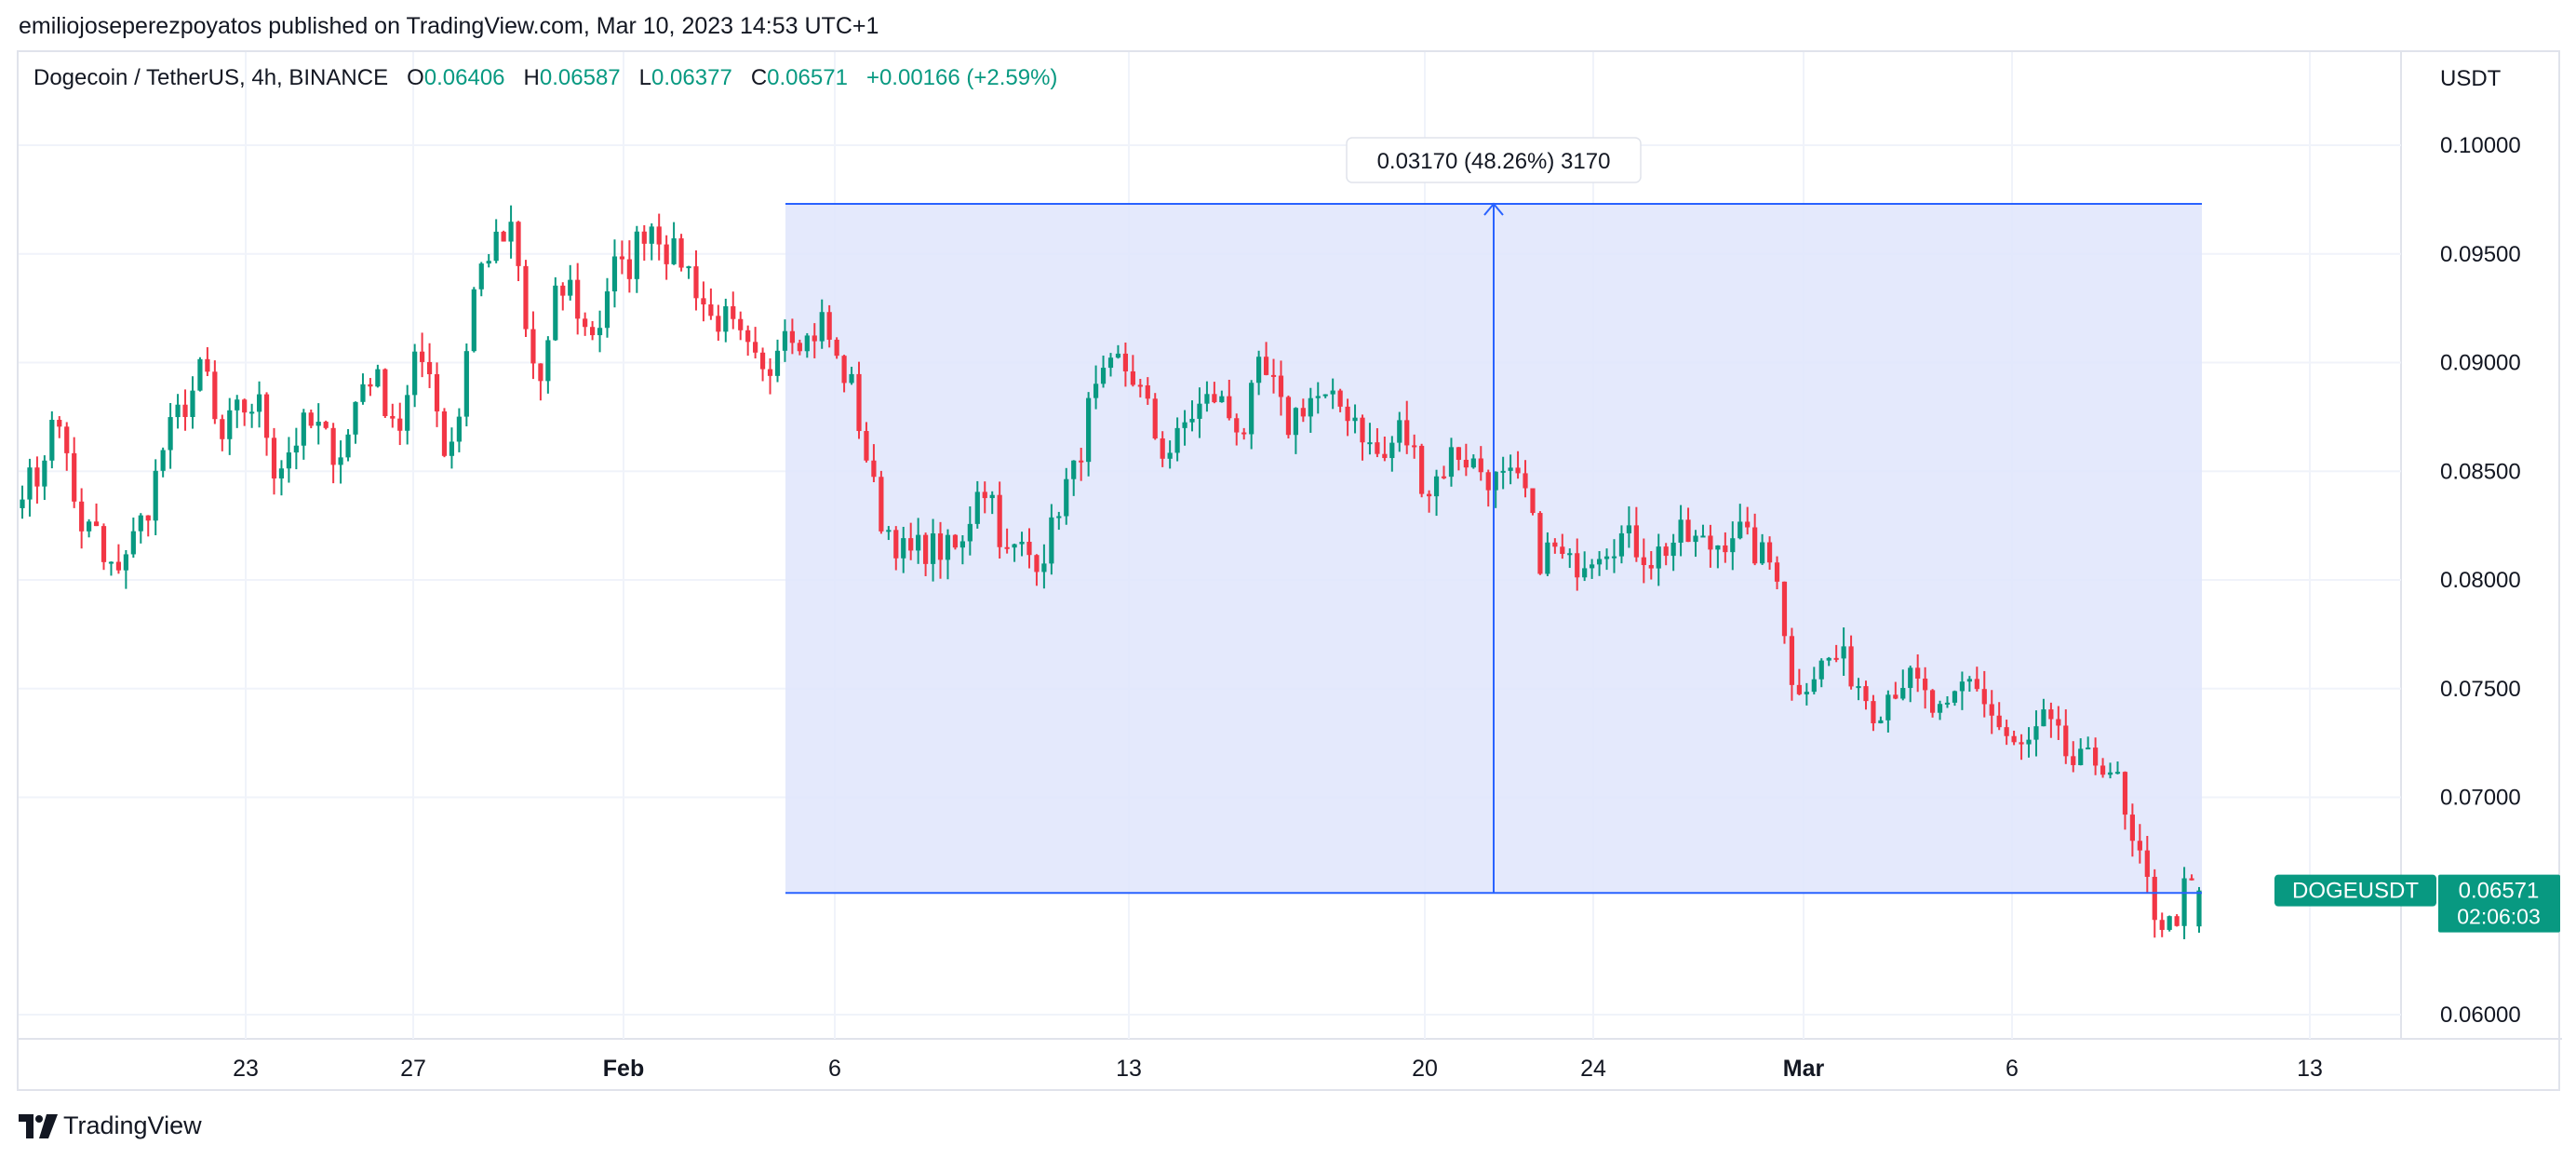  What do you see at coordinates (1593, 1069) in the screenshot?
I see `time-tick-label: 24` at bounding box center [1593, 1069].